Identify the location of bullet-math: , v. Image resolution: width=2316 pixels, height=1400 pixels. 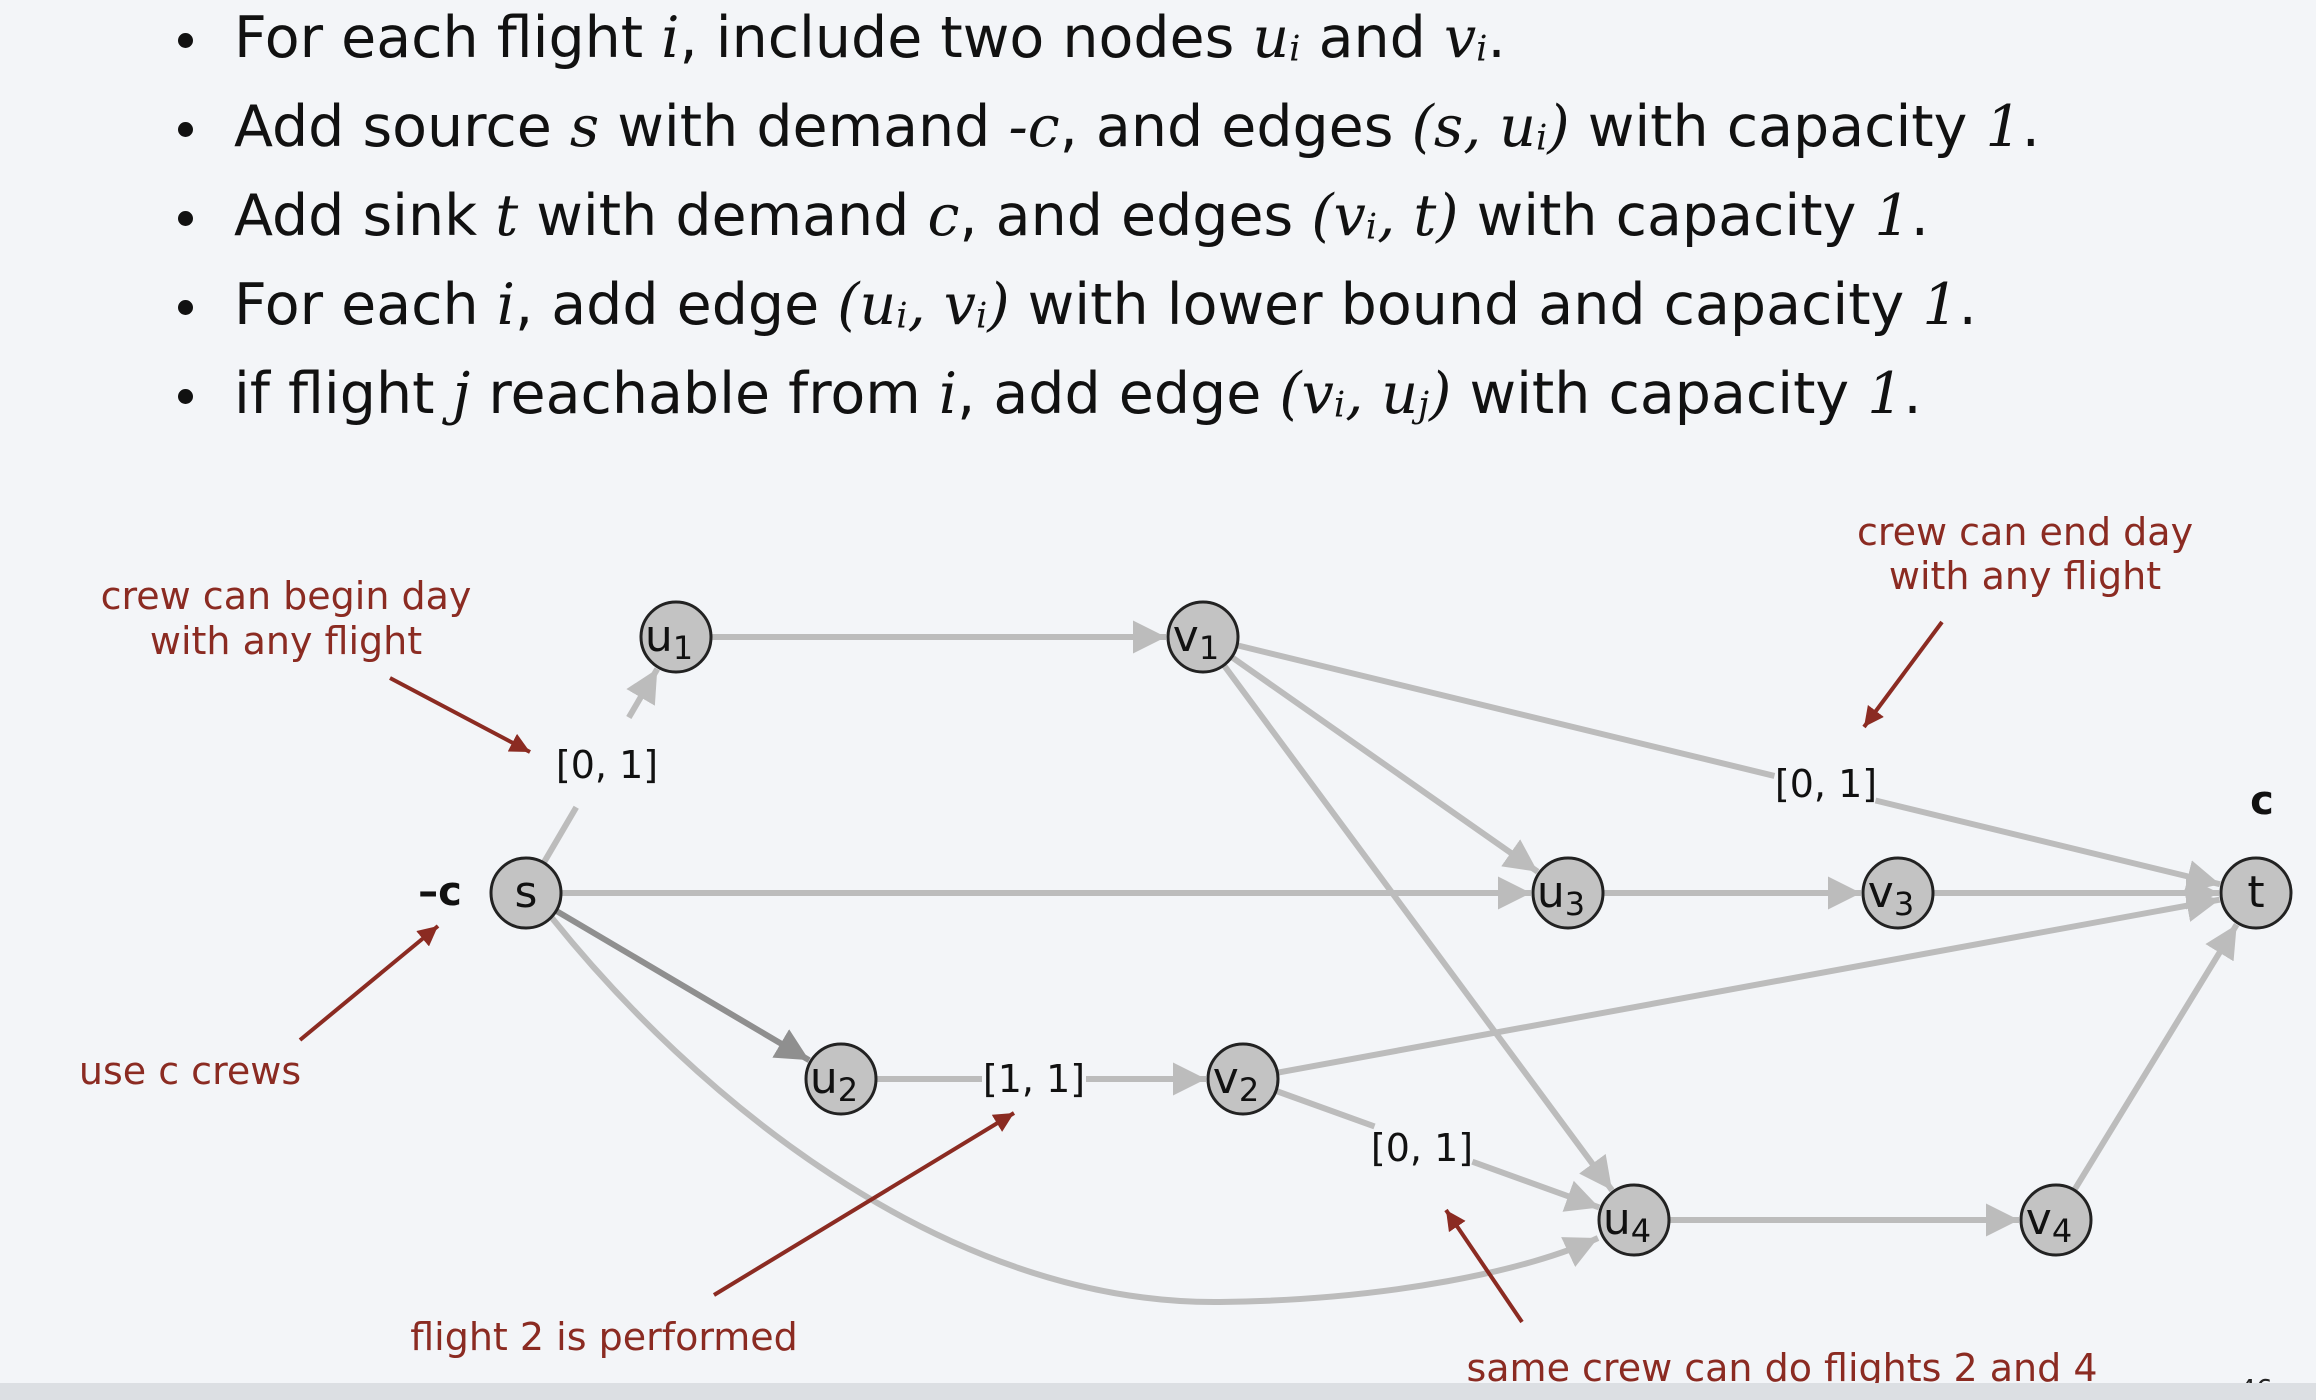
(941, 305).